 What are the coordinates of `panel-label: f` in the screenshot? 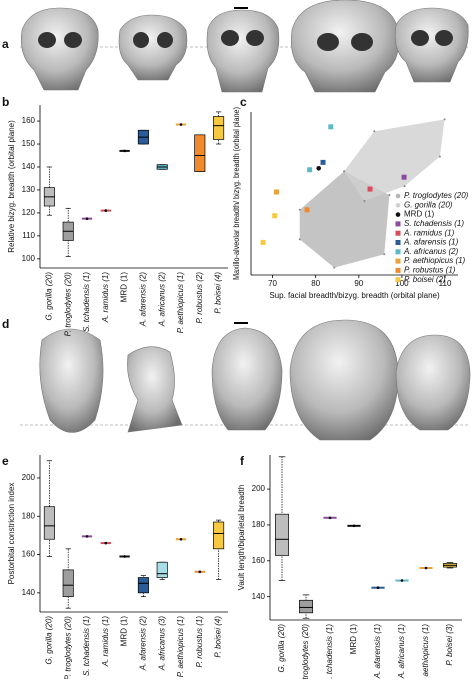 It's located at (242, 461).